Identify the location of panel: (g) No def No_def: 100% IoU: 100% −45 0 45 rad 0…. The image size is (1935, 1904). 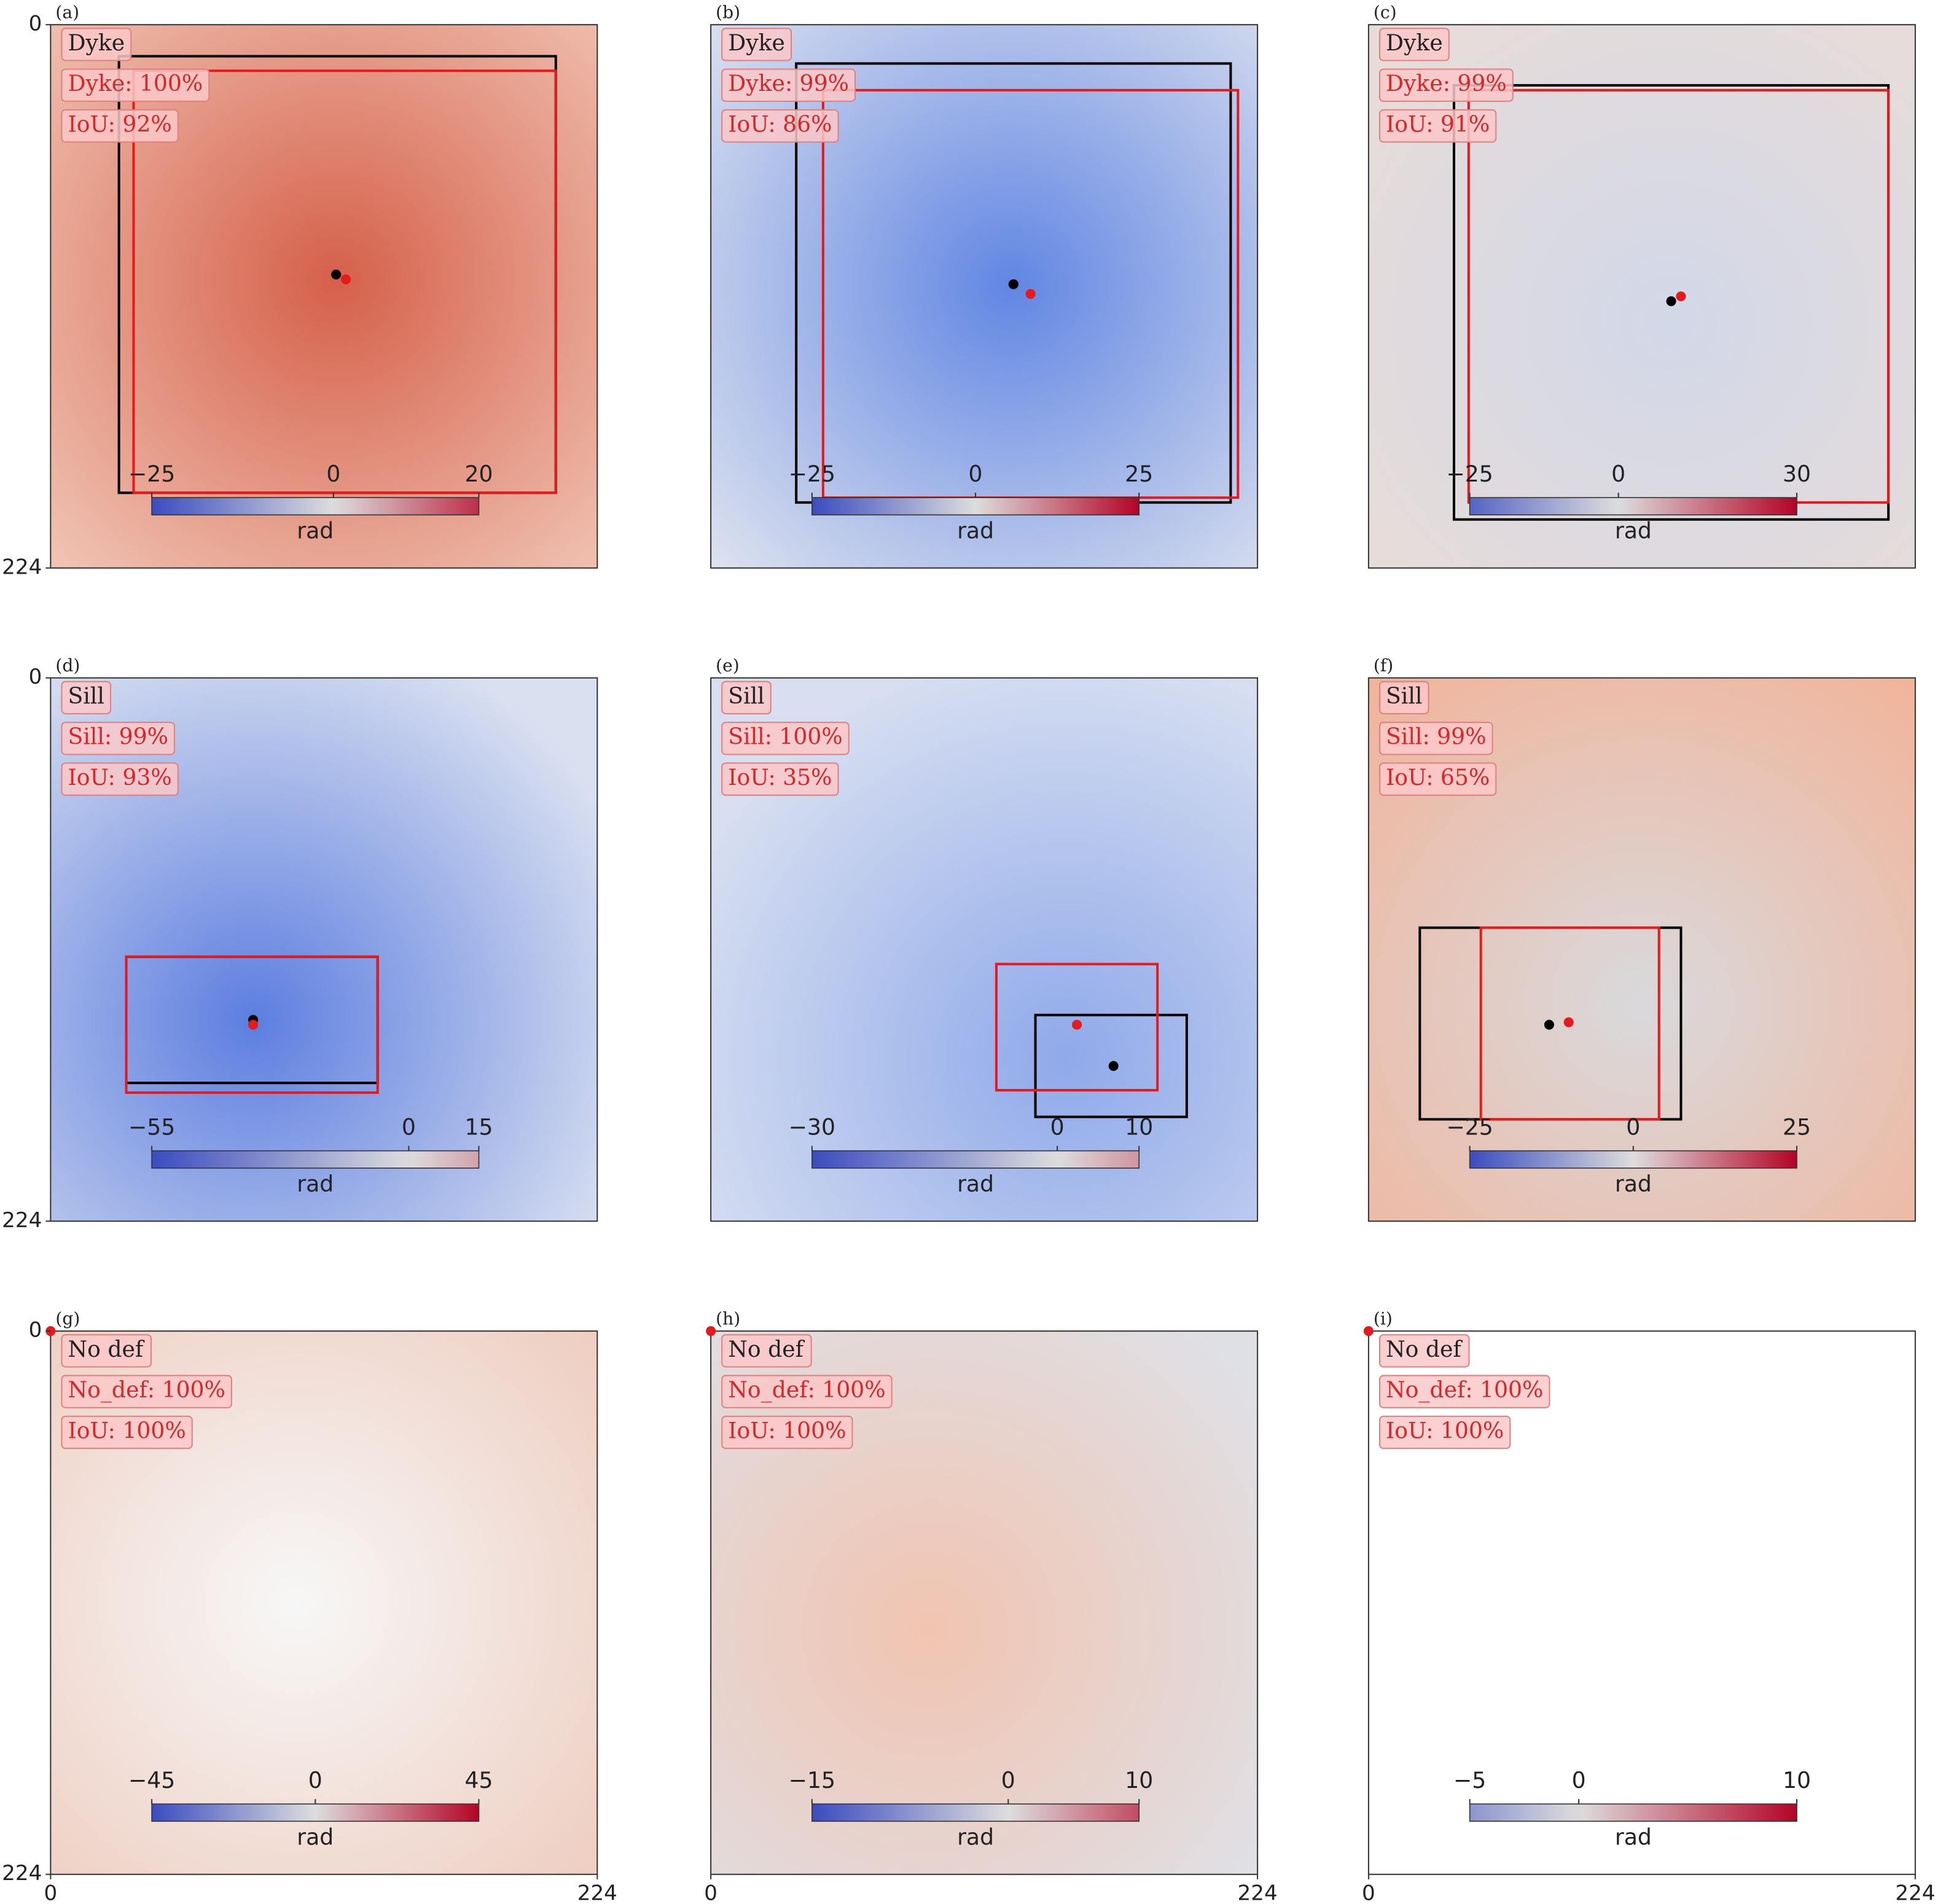
(309, 1606).